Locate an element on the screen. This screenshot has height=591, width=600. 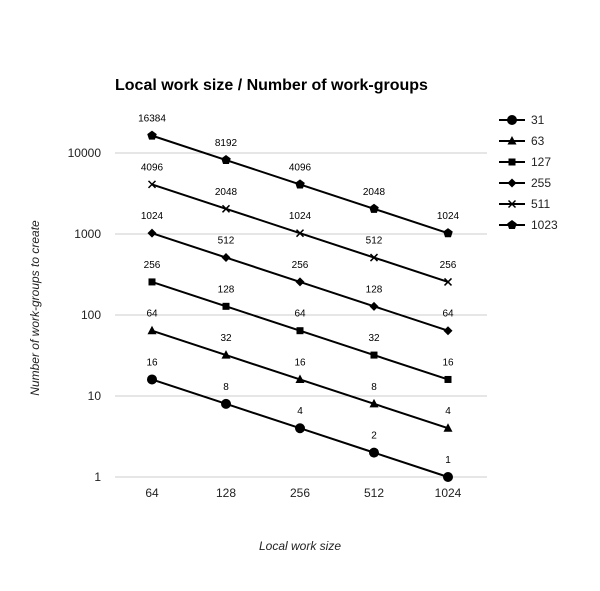
y-tick-label: 1000 is located at coordinates (87, 234).